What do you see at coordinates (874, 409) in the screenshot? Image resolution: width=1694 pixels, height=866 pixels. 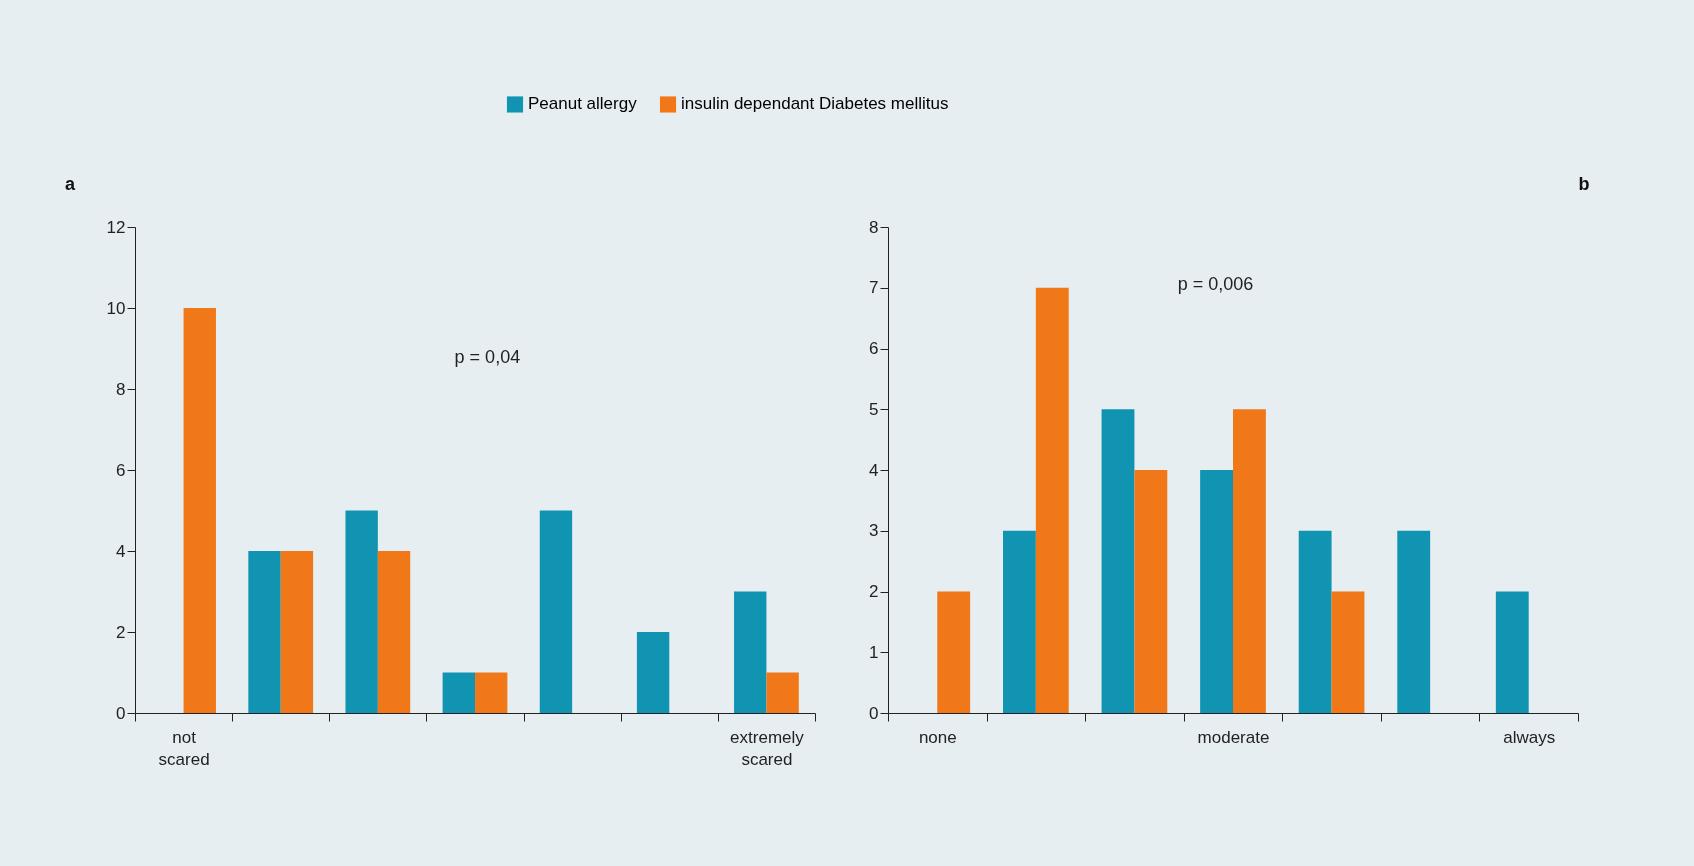 I see `y-tick-label: 5` at bounding box center [874, 409].